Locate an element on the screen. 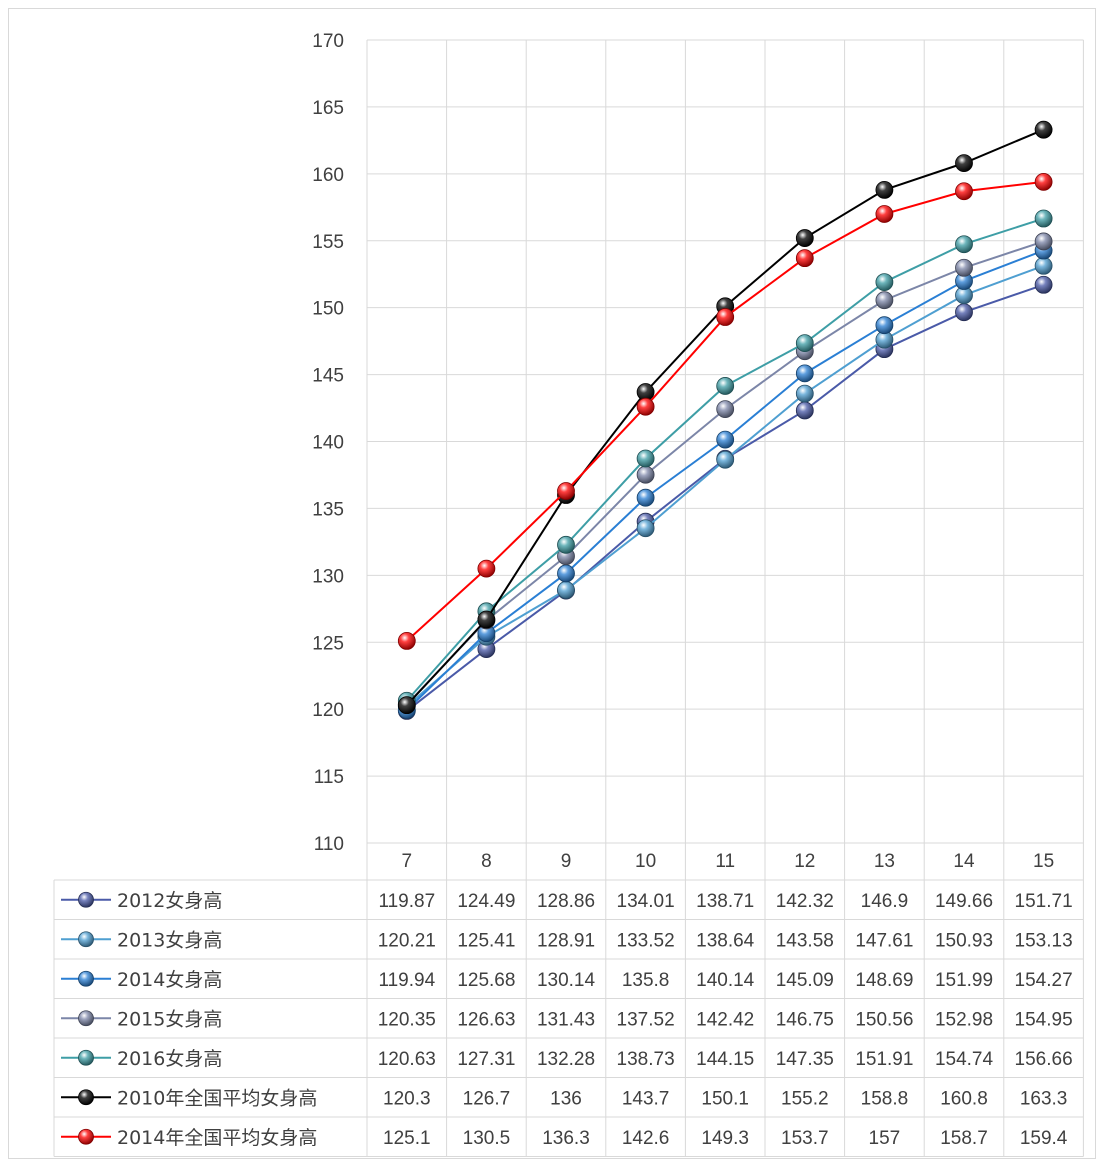  series-name: 2014女身高 is located at coordinates (169, 980).